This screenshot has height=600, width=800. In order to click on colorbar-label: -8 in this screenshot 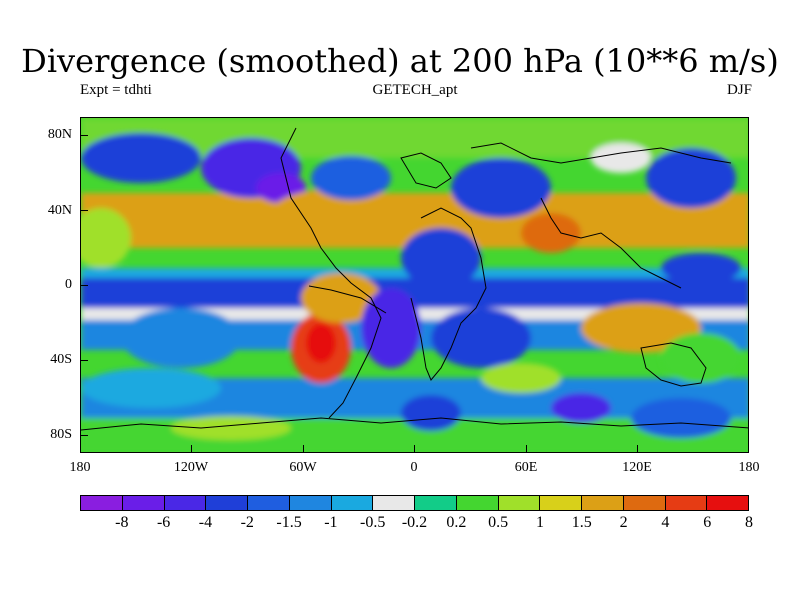, I will do `click(122, 522)`.